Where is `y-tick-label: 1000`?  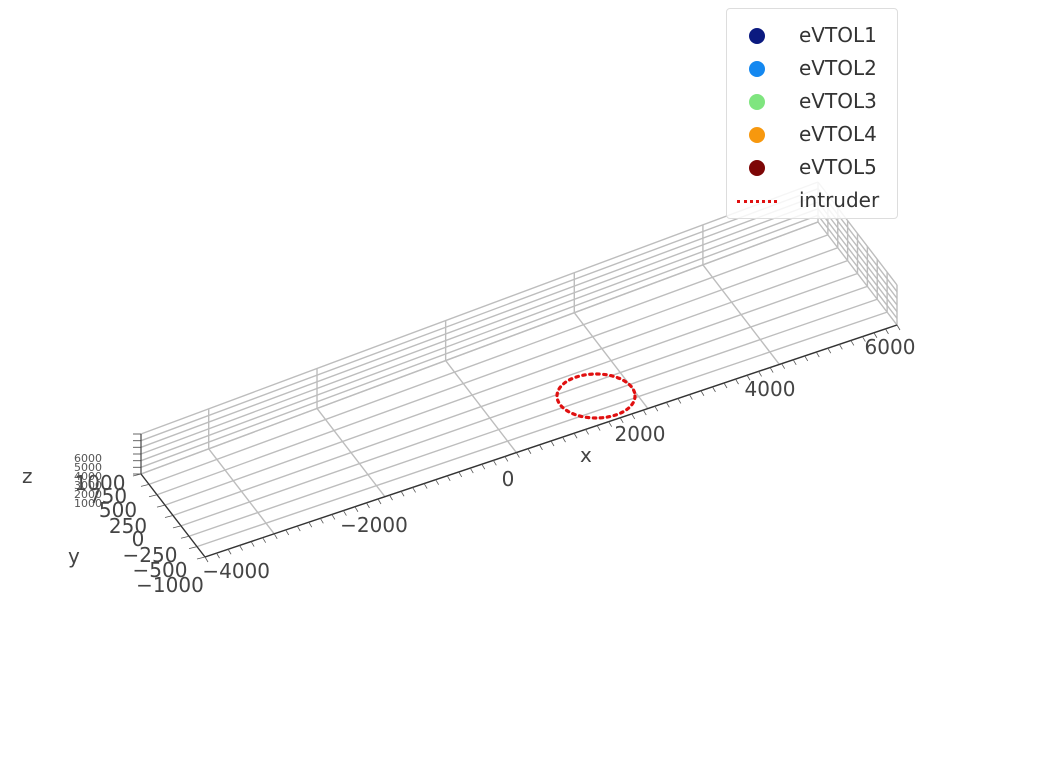 y-tick-label: 1000 is located at coordinates (100, 483).